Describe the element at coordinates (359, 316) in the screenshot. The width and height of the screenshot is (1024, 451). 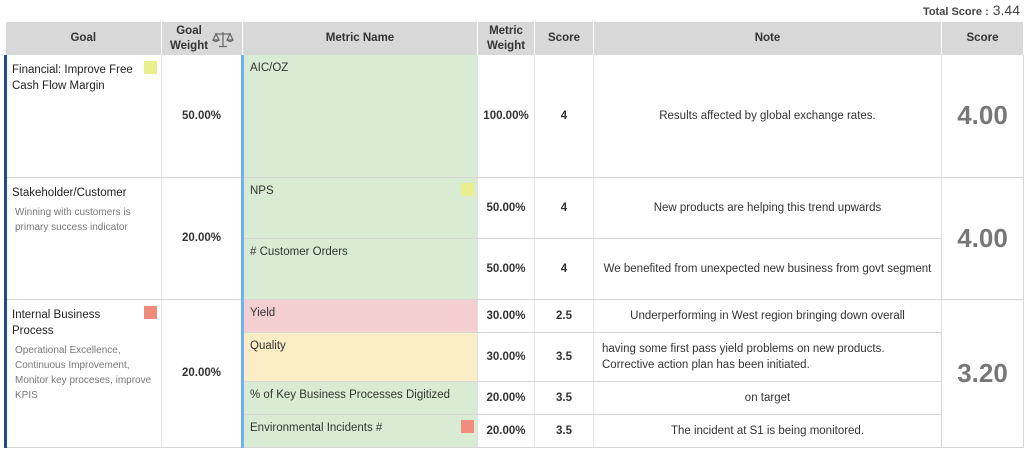
I see `metric-name-cell: Yield` at that location.